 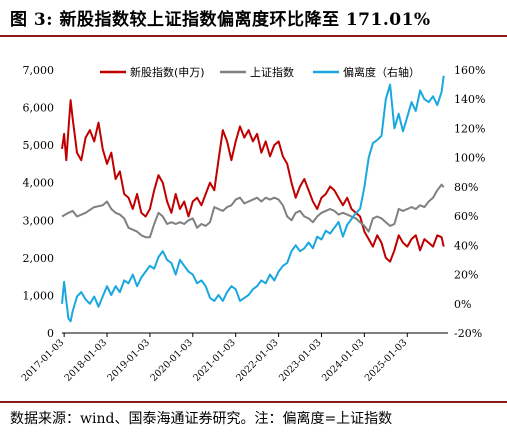 What do you see at coordinates (300, 360) in the screenshot?
I see `x-tick-label: 2023-01-03` at bounding box center [300, 360].